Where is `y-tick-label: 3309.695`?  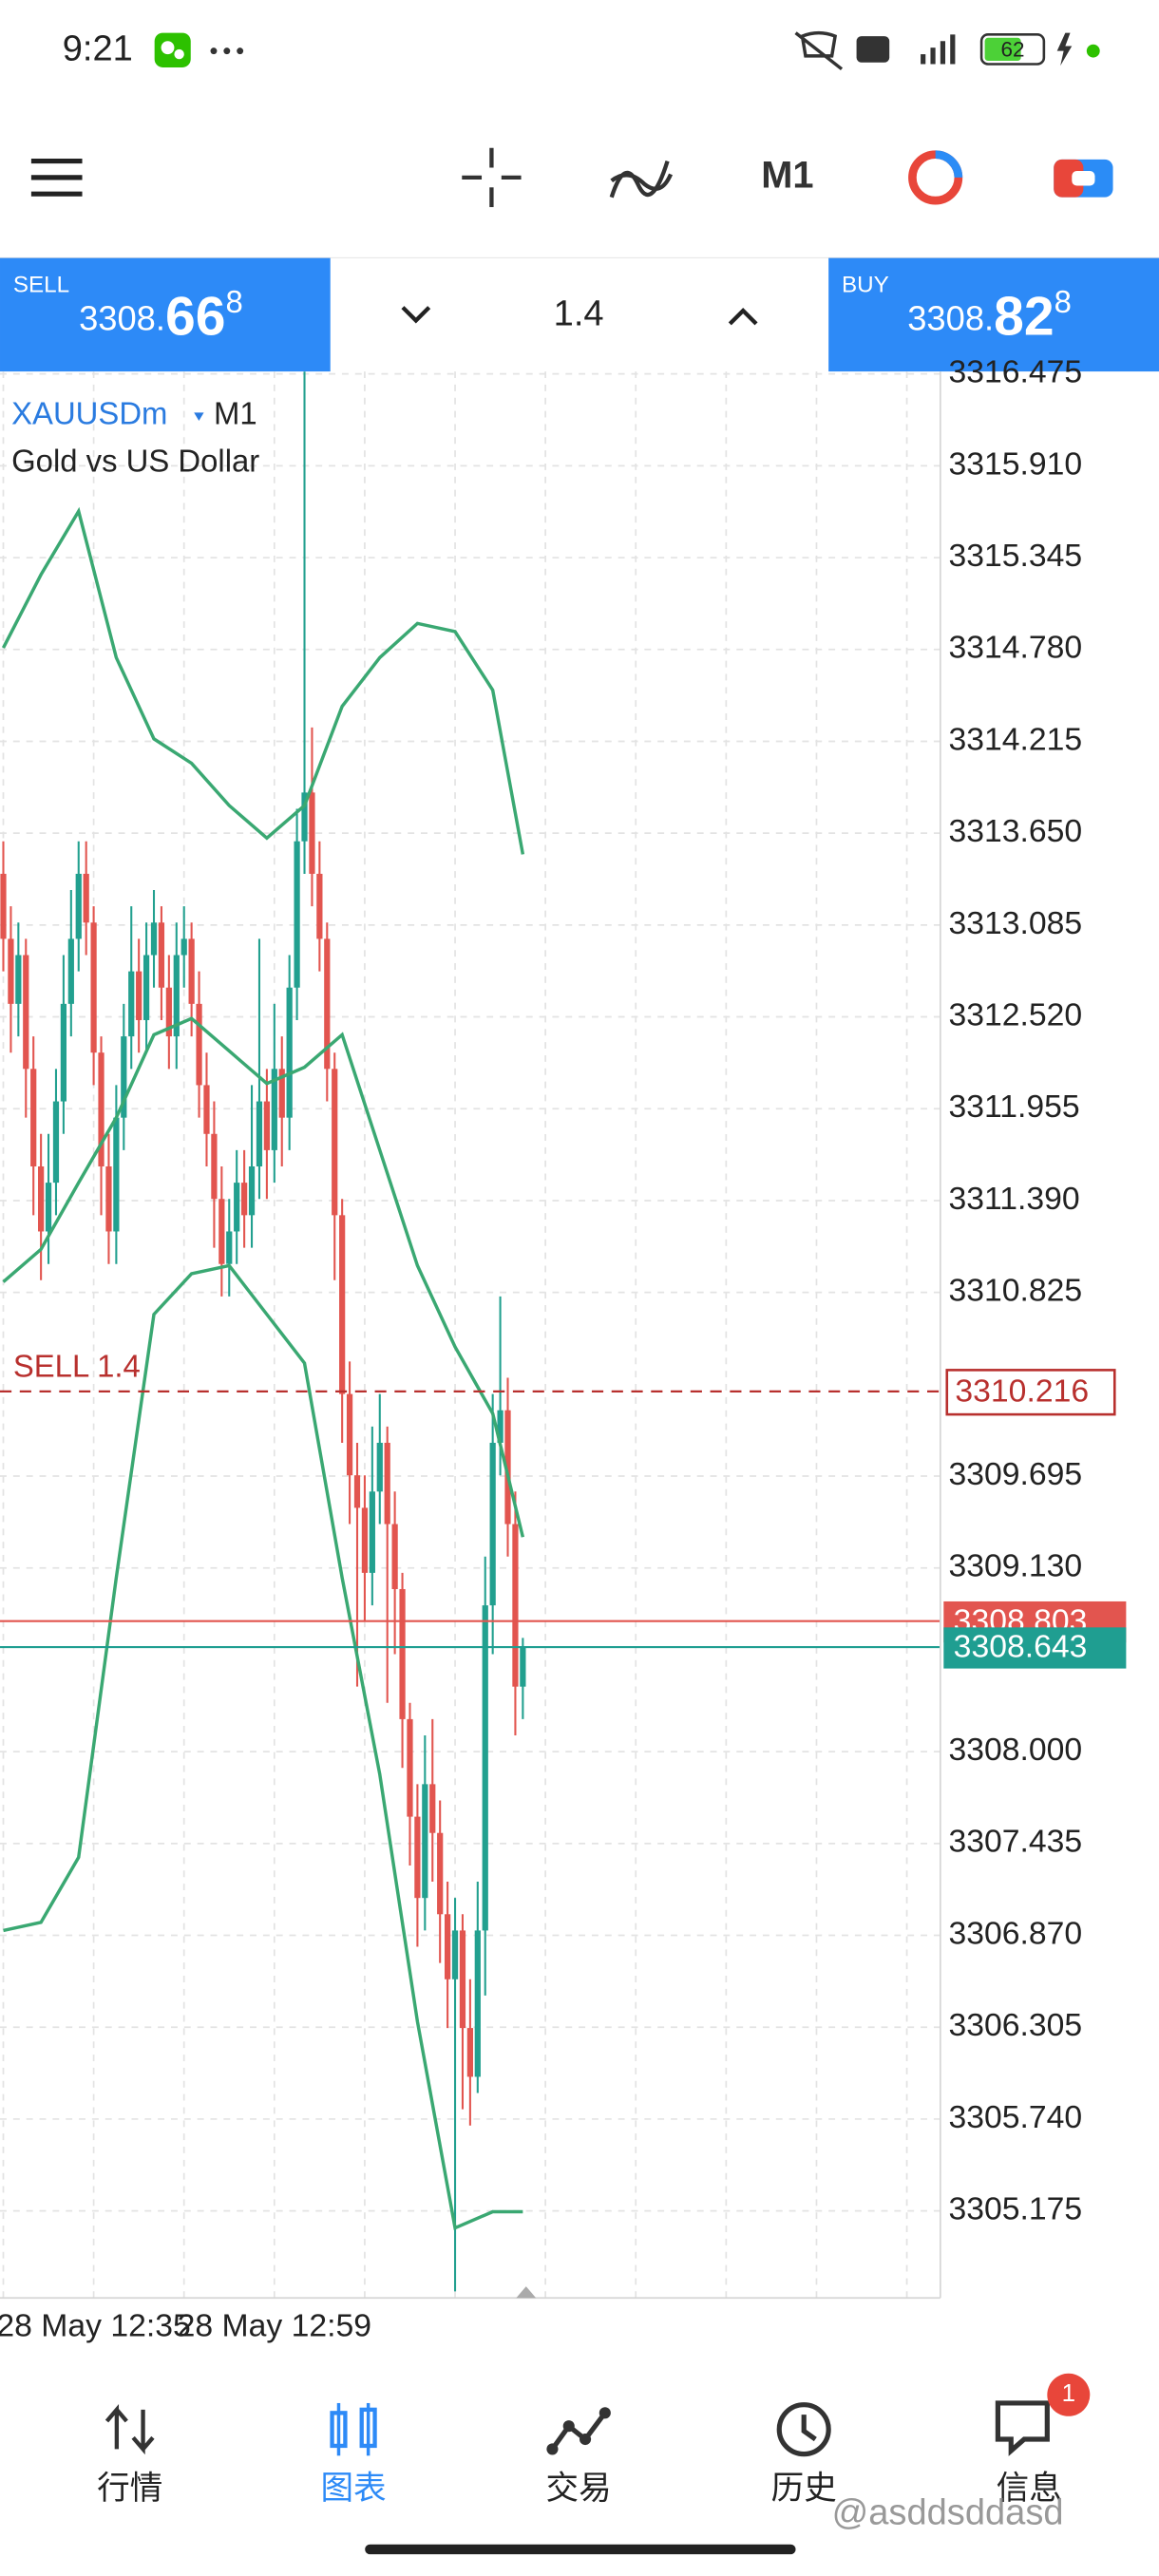 y-tick-label: 3309.695 is located at coordinates (1015, 1474).